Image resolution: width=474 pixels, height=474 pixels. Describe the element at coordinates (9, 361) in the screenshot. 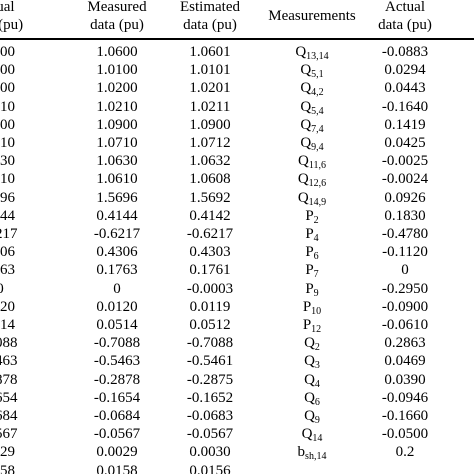

I see `actual-data-cell: -5463` at that location.